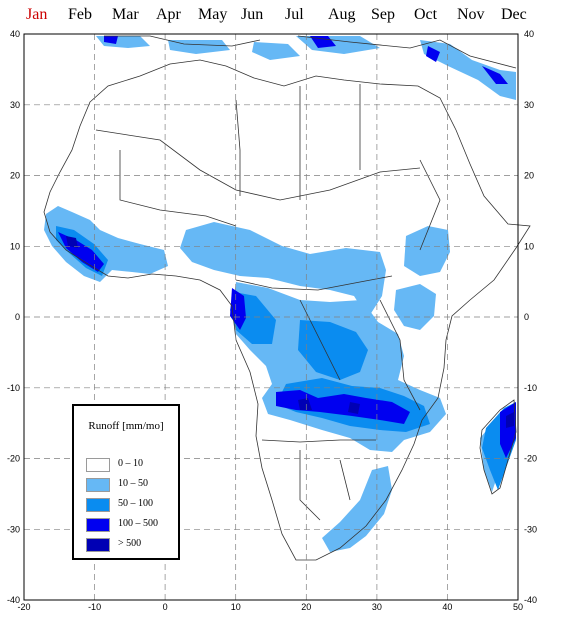 This screenshot has height=617, width=568. What do you see at coordinates (529, 105) in the screenshot?
I see `lat-tick-label-right: 30` at bounding box center [529, 105].